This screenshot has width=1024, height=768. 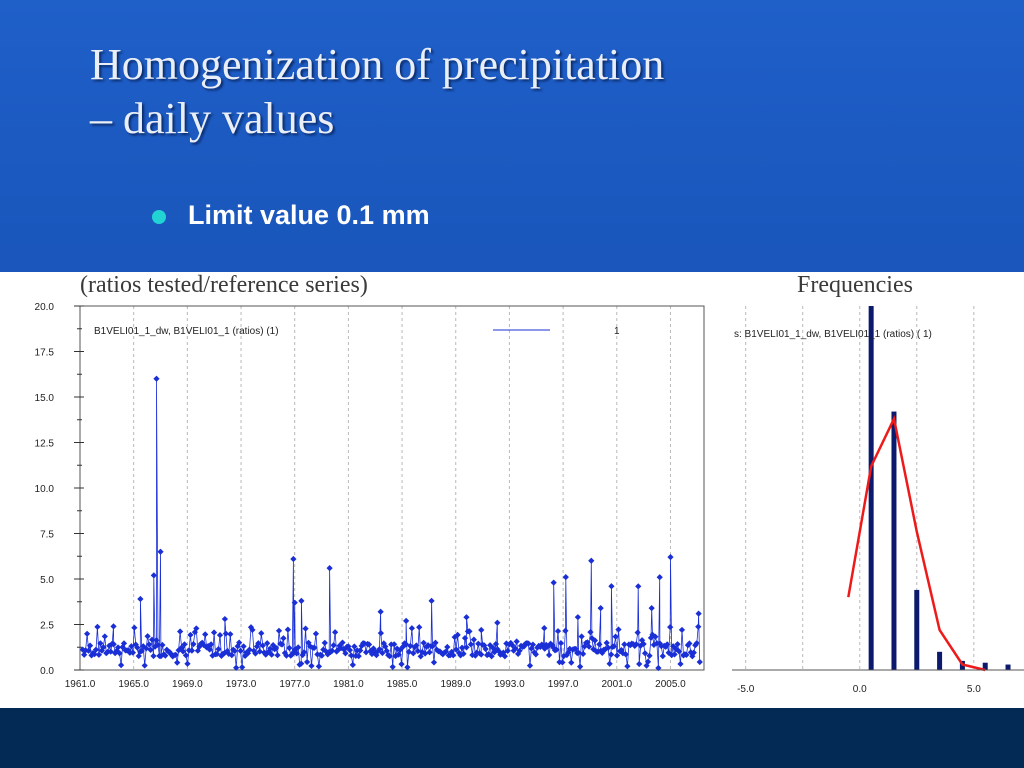 What do you see at coordinates (291, 215) in the screenshot?
I see `bullet-item: Limit value 0.1 mm` at bounding box center [291, 215].